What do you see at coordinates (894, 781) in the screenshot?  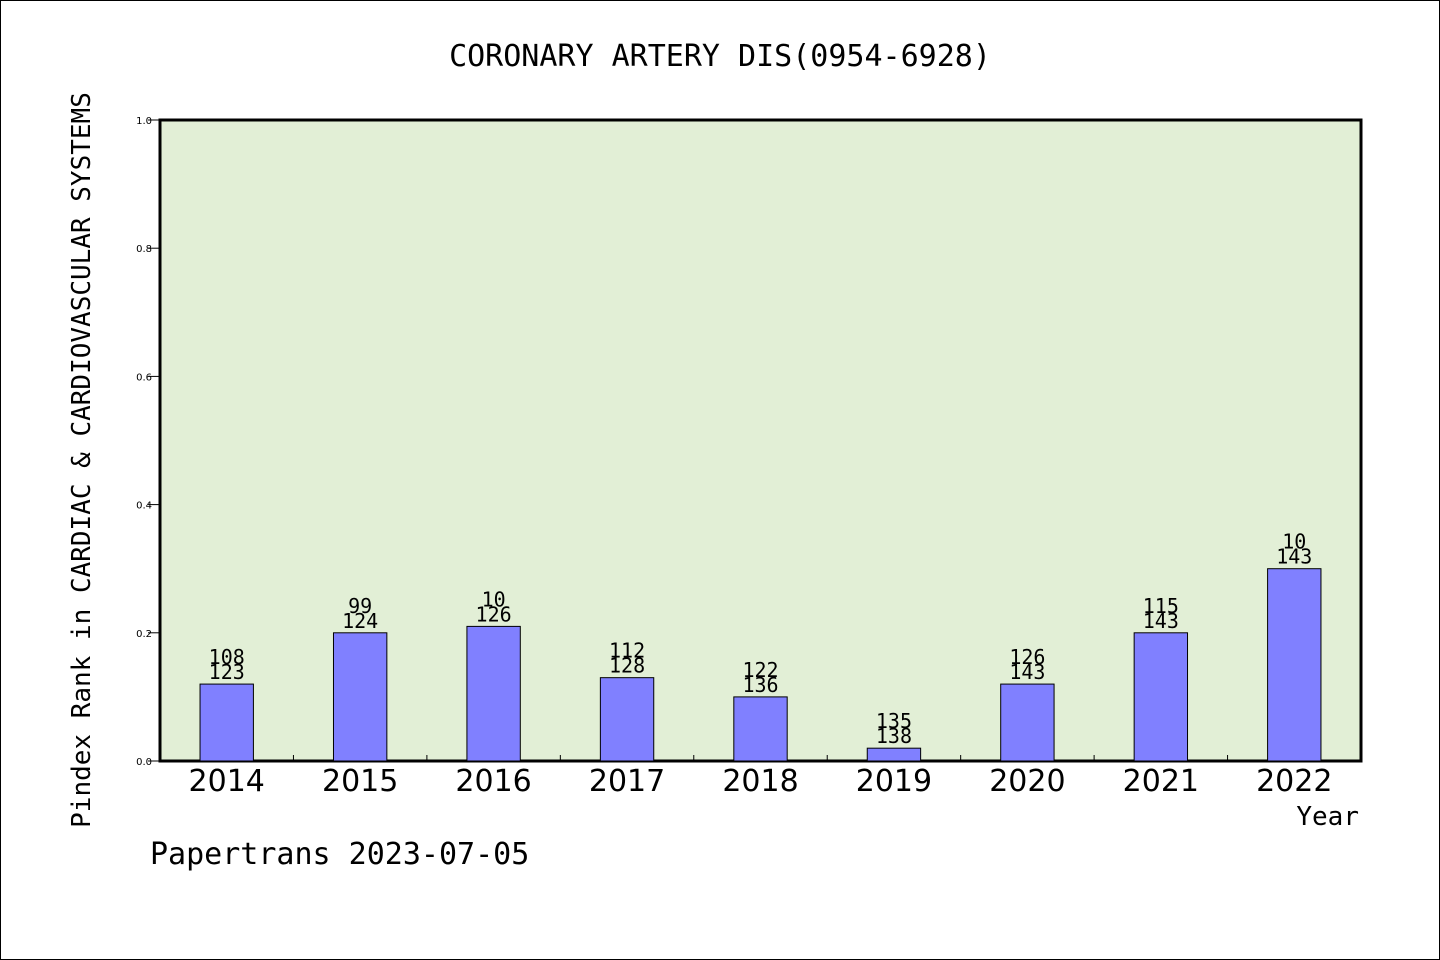 I see `x-tick-label-2019: 2019` at bounding box center [894, 781].